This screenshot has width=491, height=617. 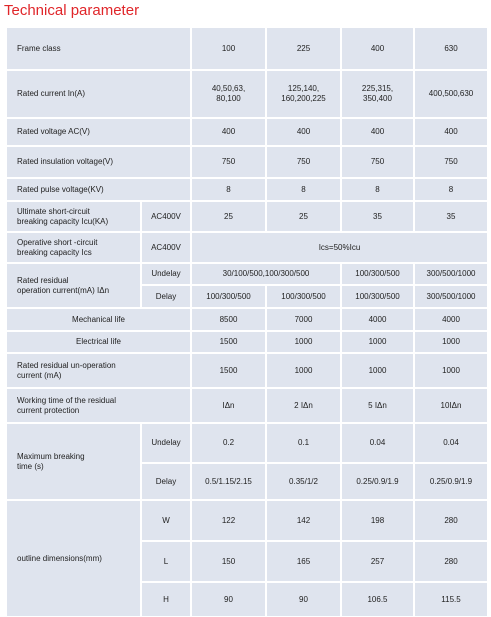 What do you see at coordinates (377, 405) in the screenshot?
I see `table-cell: 5 IΔn` at bounding box center [377, 405].